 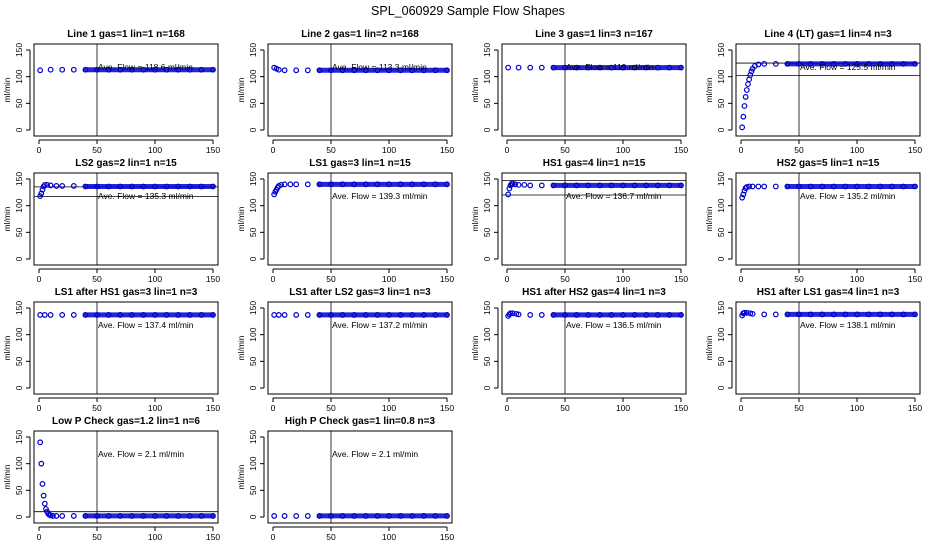 I want to click on panel-title: HS1 gas=4 lin=1 n=15, so click(x=594, y=163).